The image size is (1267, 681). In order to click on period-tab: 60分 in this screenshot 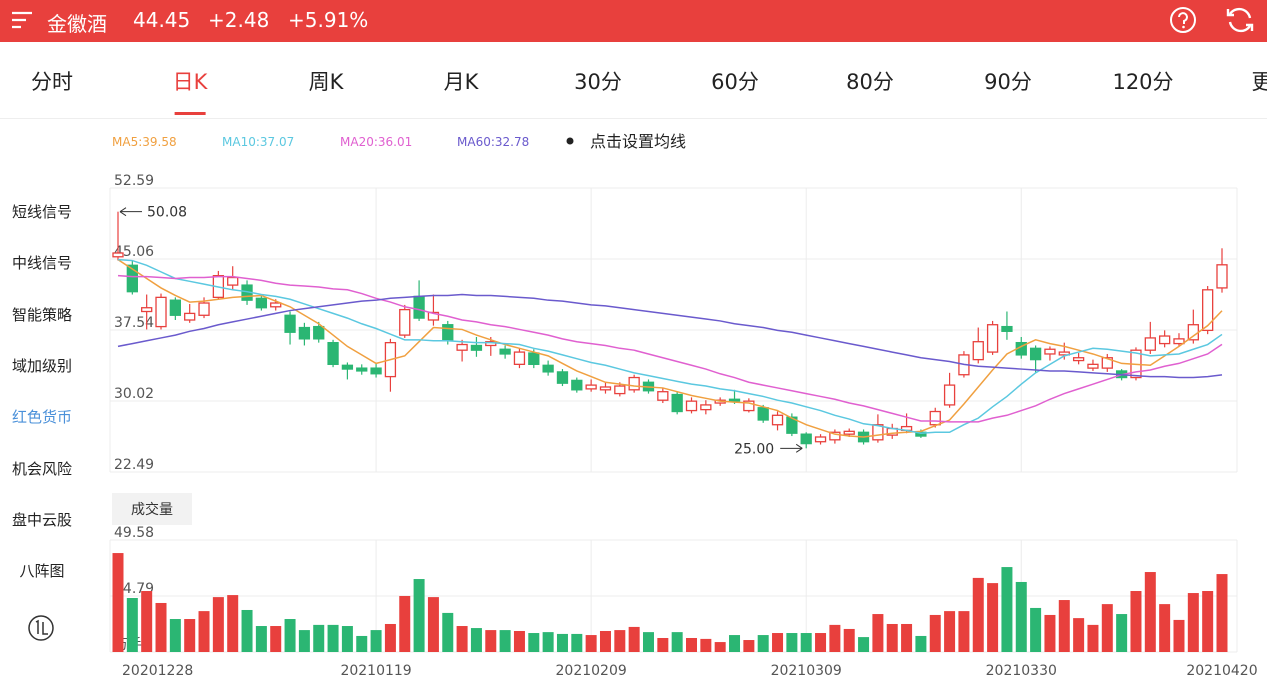, I will do `click(735, 82)`.